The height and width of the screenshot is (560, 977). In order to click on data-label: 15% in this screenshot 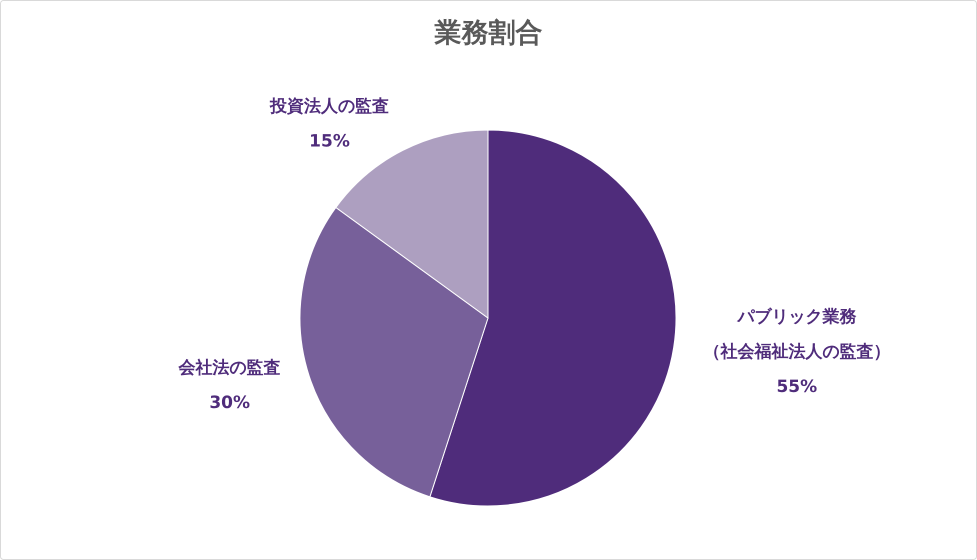, I will do `click(329, 141)`.